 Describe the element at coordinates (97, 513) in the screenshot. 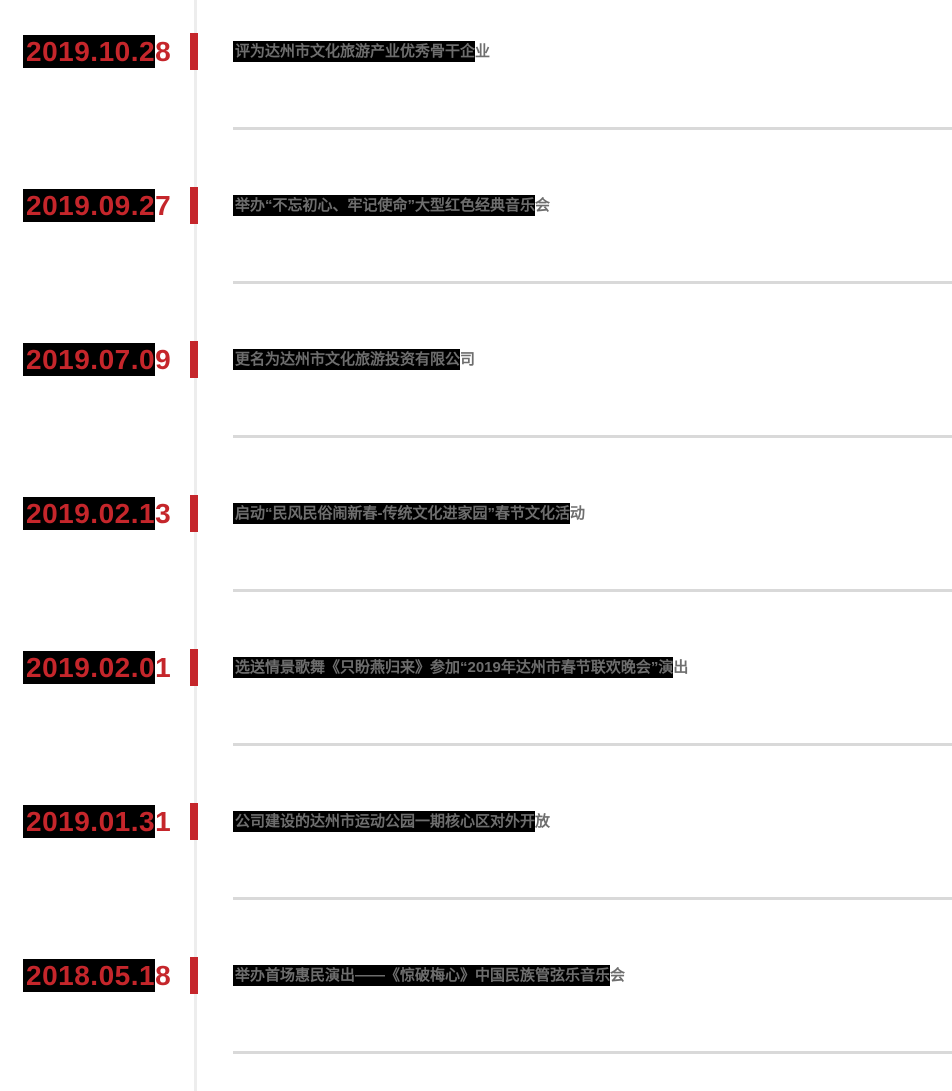

I see `entry-date: 2019.02.13` at that location.